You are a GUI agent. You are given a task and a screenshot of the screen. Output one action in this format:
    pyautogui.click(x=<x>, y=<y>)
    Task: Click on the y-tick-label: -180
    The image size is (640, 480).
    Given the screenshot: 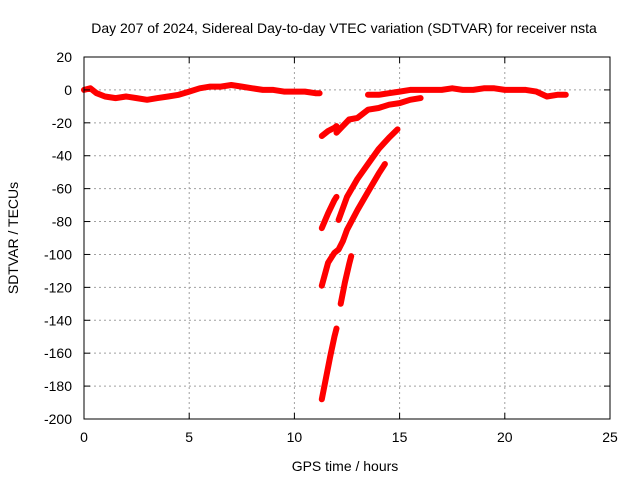 What is the action you would take?
    pyautogui.click(x=58, y=386)
    